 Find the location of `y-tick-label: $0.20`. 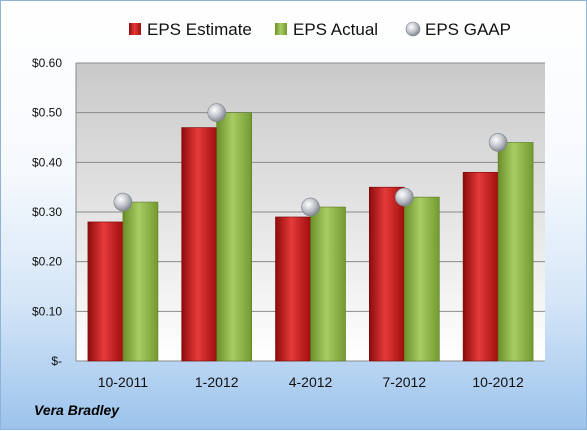

y-tick-label: $0.20 is located at coordinates (47, 262).